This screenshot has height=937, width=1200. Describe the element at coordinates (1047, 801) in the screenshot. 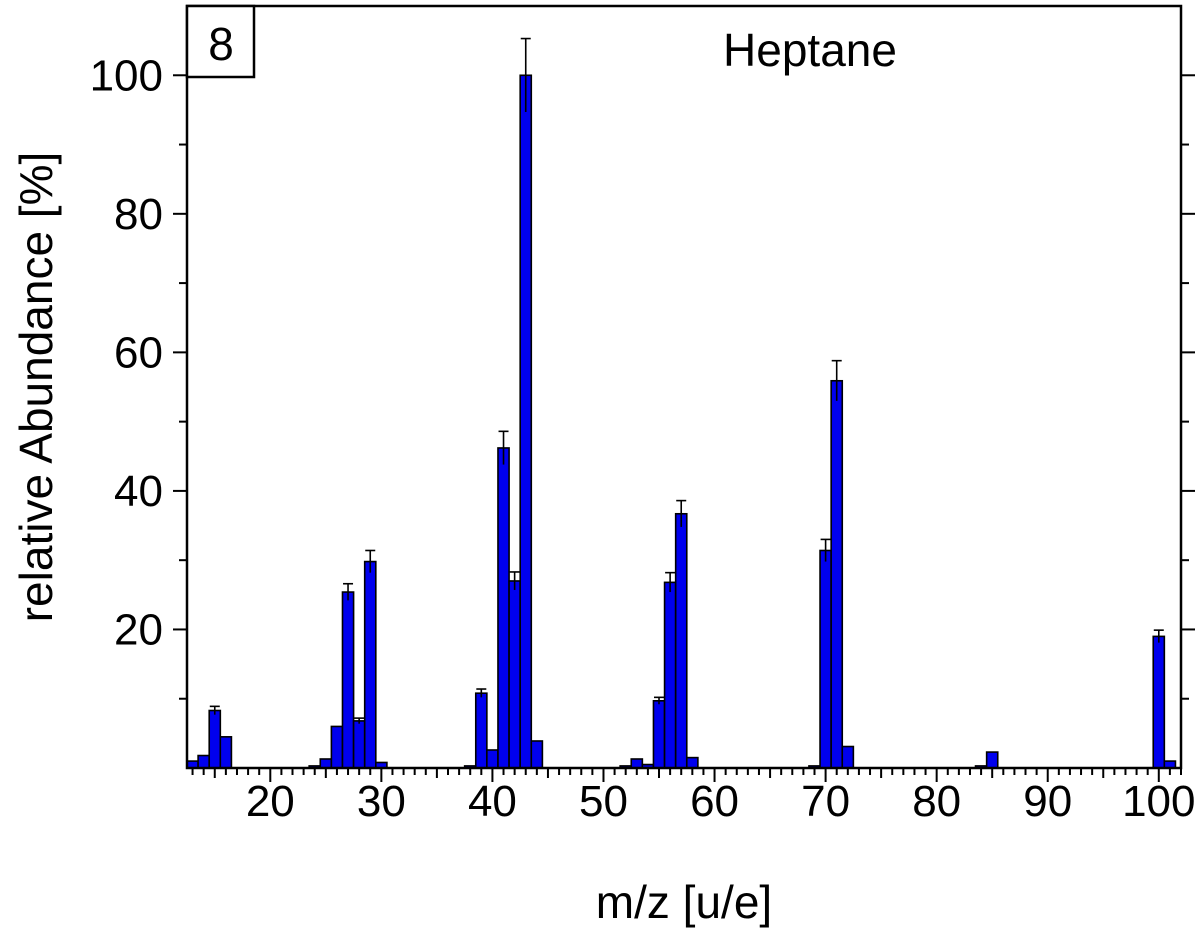

I see `x-tick-label: 90` at that location.